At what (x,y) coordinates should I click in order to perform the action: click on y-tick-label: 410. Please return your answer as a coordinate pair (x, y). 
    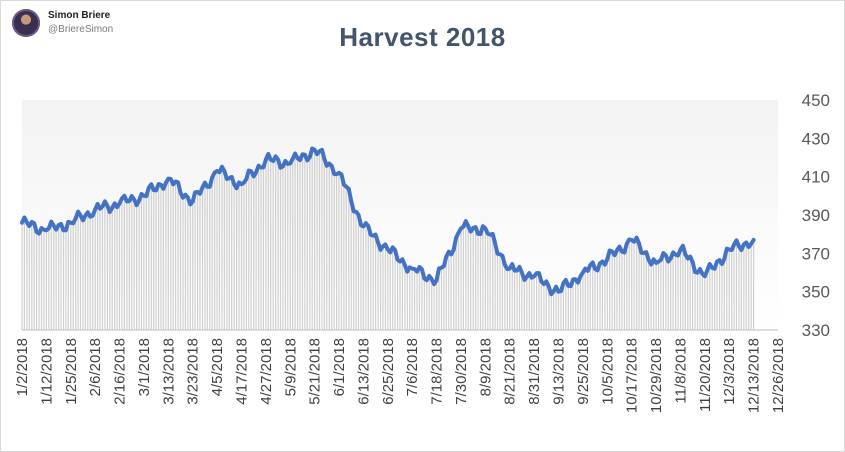
    Looking at the image, I should click on (816, 177).